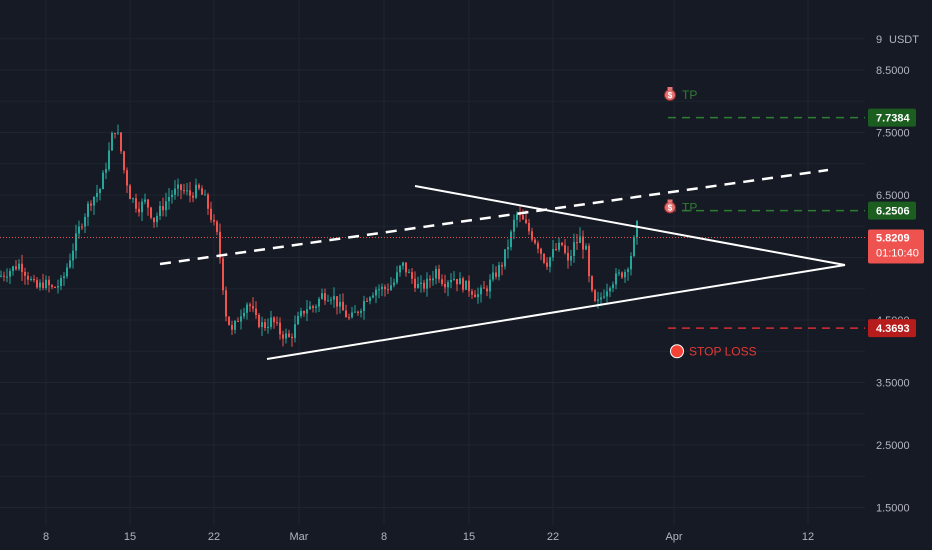 This screenshot has height=550, width=932. I want to click on red-circle-icon, so click(677, 351).